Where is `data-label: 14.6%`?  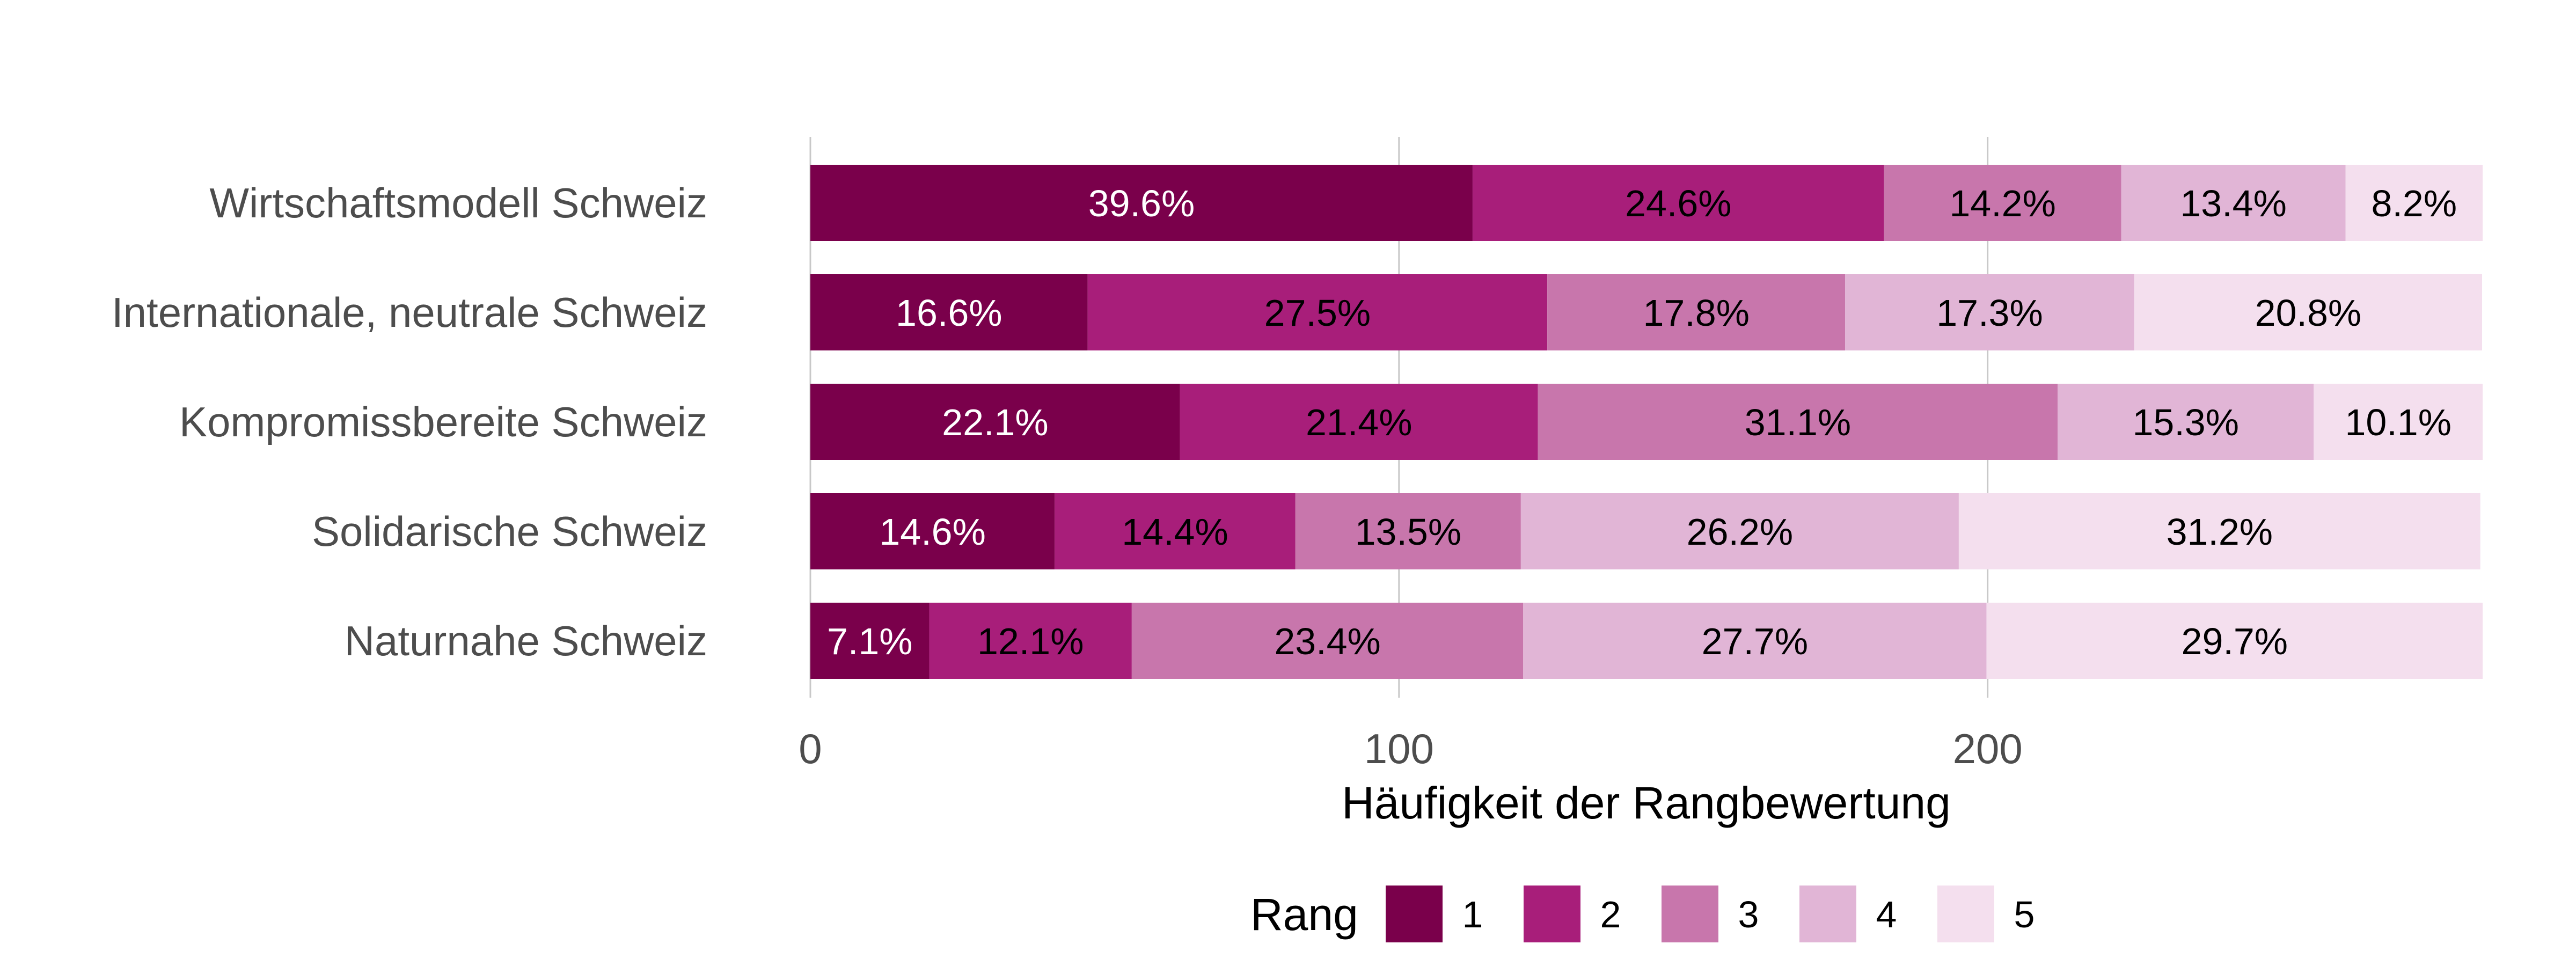 data-label: 14.6% is located at coordinates (932, 532).